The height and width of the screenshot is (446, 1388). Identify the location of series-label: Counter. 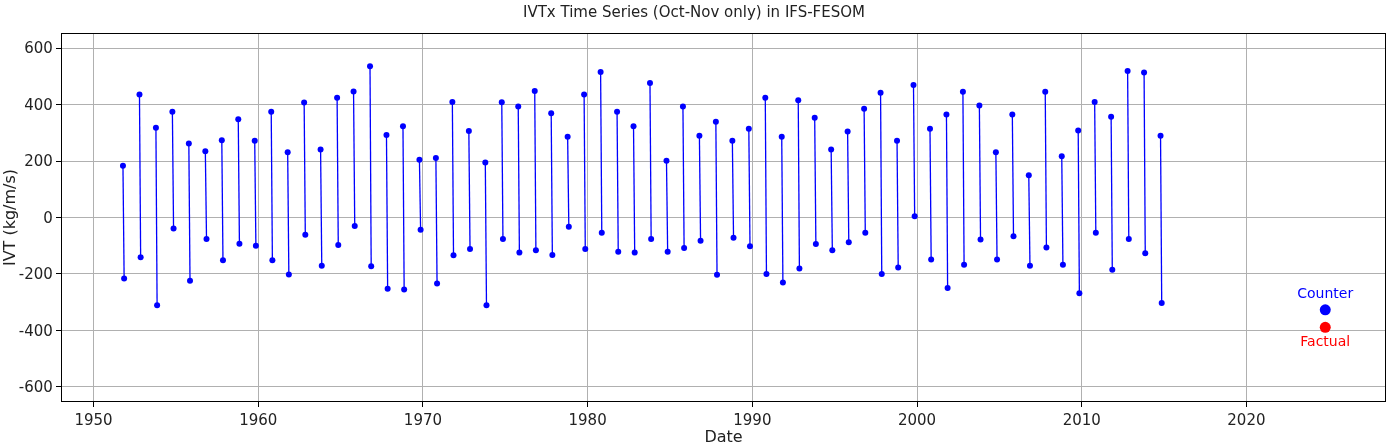
(1325, 293).